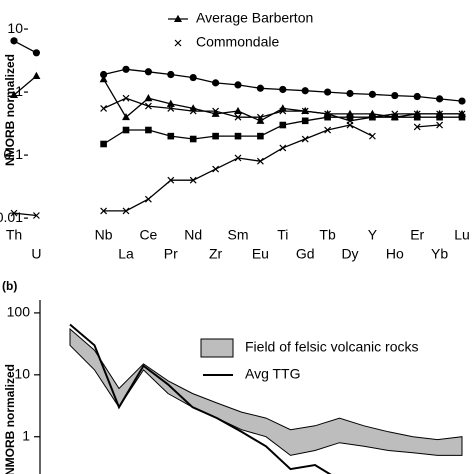 Image resolution: width=474 pixels, height=474 pixels. Describe the element at coordinates (19, 312) in the screenshot. I see `y-tick-label: 100` at that location.